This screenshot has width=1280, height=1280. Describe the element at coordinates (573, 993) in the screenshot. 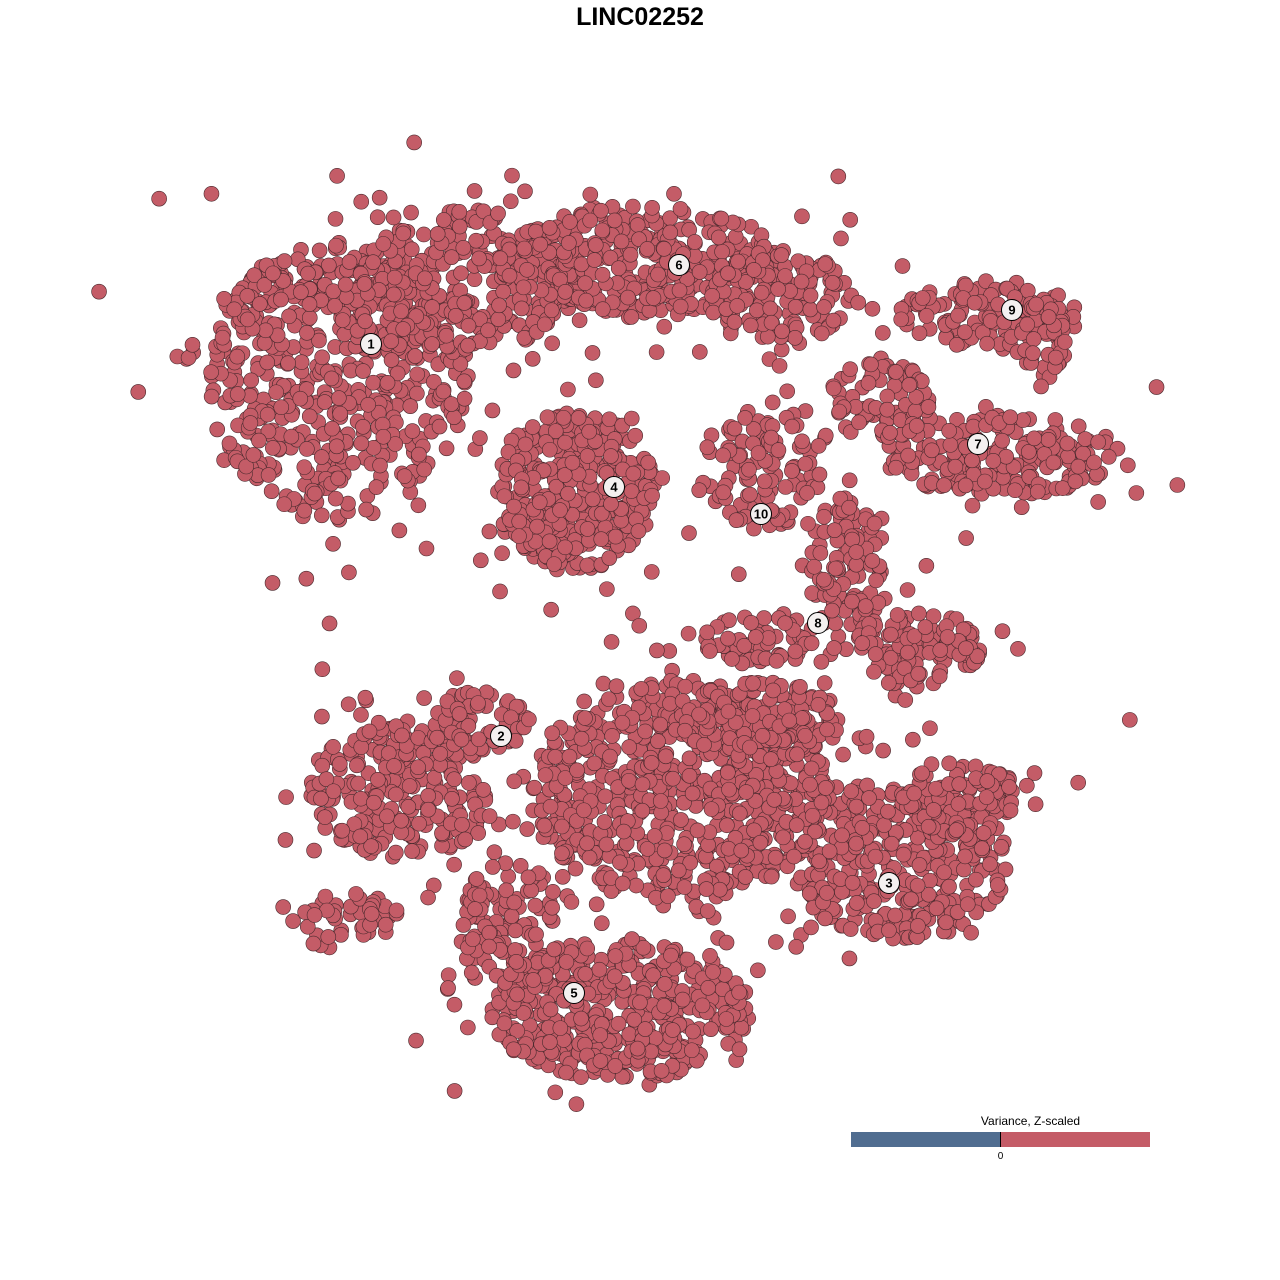

I see `cluster-label-text: 5` at that location.